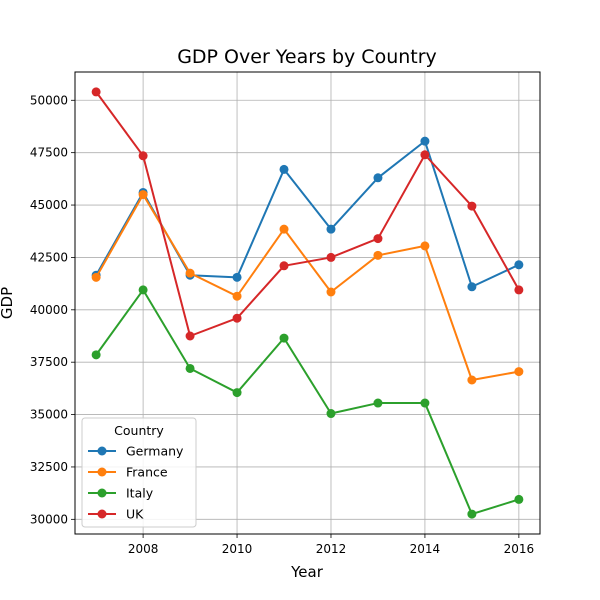  What do you see at coordinates (49, 467) in the screenshot?
I see `y-tick-label: 32500` at bounding box center [49, 467].